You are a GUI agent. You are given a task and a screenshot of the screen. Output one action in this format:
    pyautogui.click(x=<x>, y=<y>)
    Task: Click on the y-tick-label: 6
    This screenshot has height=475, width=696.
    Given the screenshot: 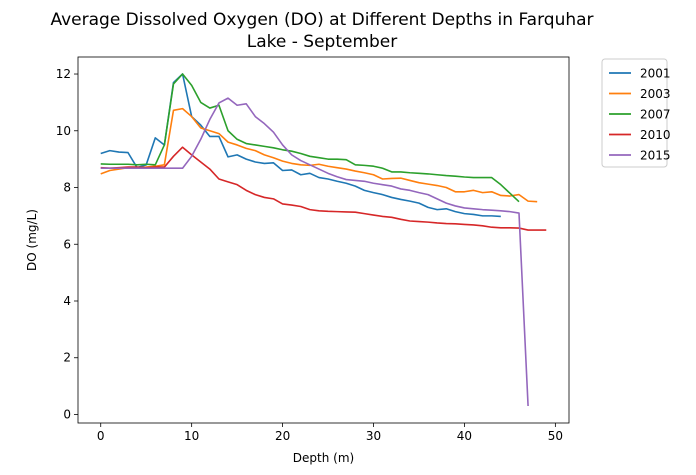 What is the action you would take?
    pyautogui.click(x=67, y=244)
    